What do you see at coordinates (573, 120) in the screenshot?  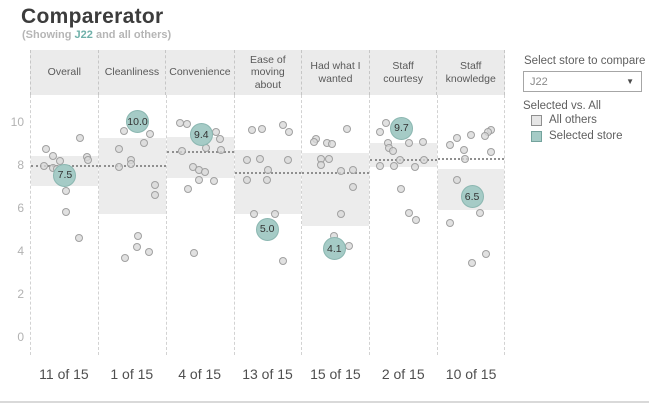 I see `legend-item-label: All others` at bounding box center [573, 120].